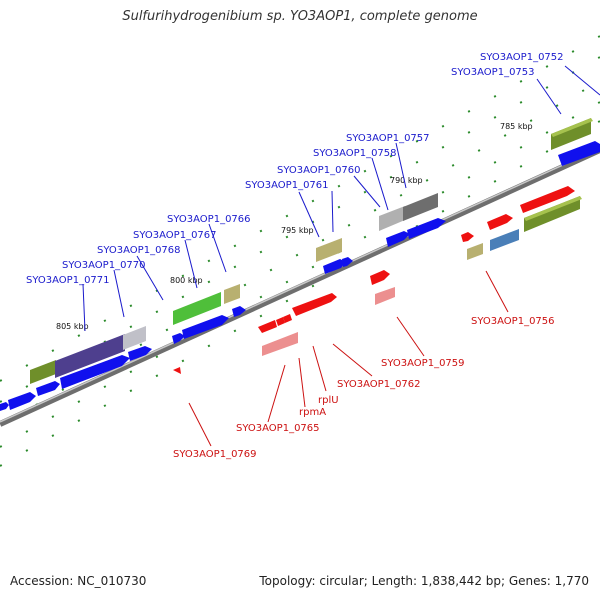 The image size is (600, 600). Describe the element at coordinates (312, 412) in the screenshot. I see `gene-label: rpmA` at that location.